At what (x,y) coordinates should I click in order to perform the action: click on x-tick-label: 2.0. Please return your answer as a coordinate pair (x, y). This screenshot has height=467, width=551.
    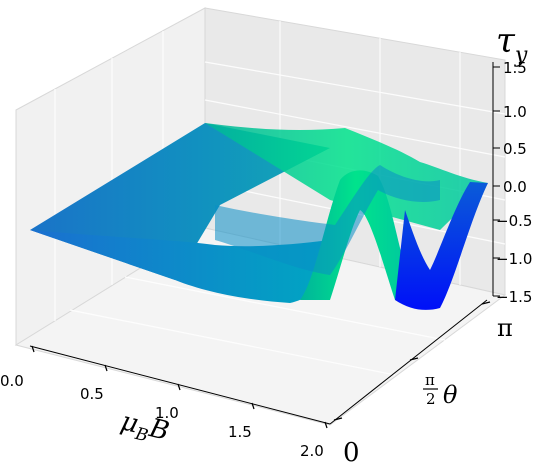
    Looking at the image, I should click on (312, 451).